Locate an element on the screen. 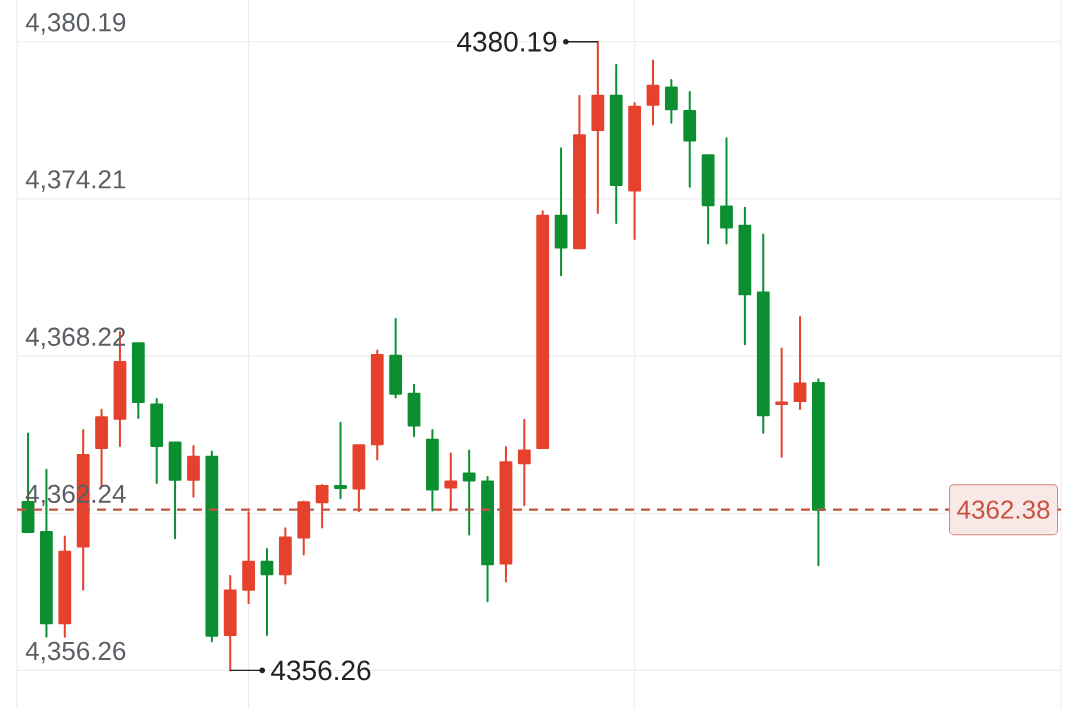 This screenshot has width=1079, height=708. ref-line-label: 4362.38 is located at coordinates (1003, 509).